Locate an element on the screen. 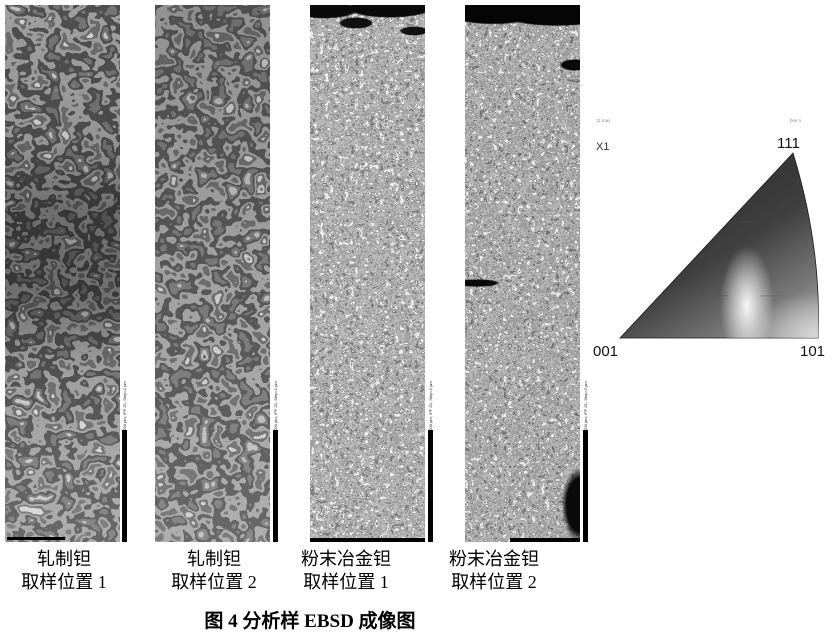  ipf-shading is located at coordinates (754, 279).